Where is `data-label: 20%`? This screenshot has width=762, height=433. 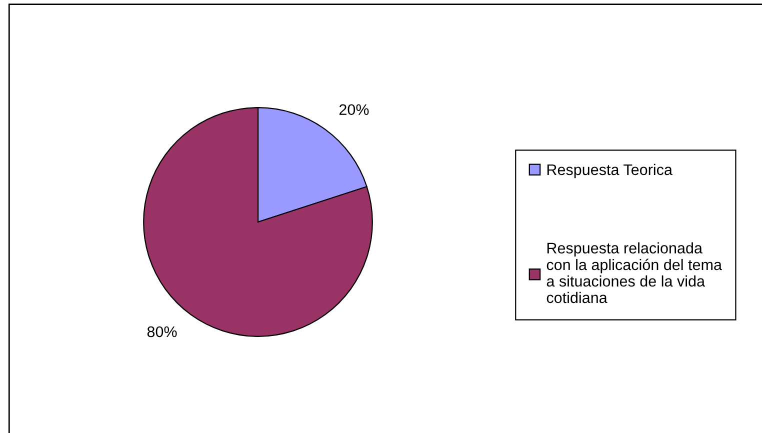
data-label: 20% is located at coordinates (354, 110).